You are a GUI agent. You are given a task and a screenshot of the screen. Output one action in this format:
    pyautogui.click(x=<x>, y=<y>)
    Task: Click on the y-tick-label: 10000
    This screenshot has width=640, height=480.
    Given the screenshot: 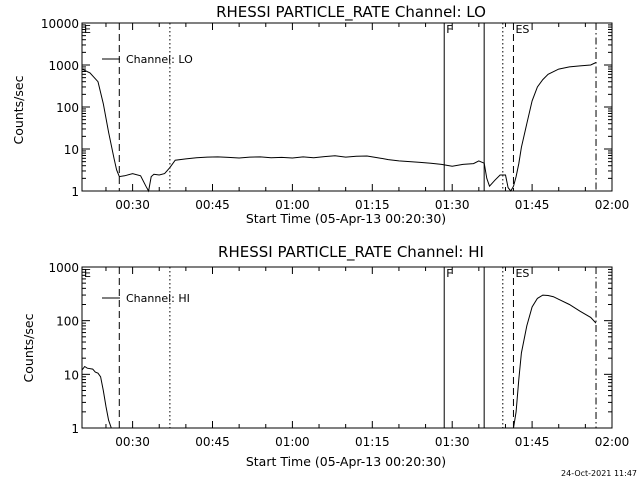 What is the action you would take?
    pyautogui.click(x=60, y=24)
    